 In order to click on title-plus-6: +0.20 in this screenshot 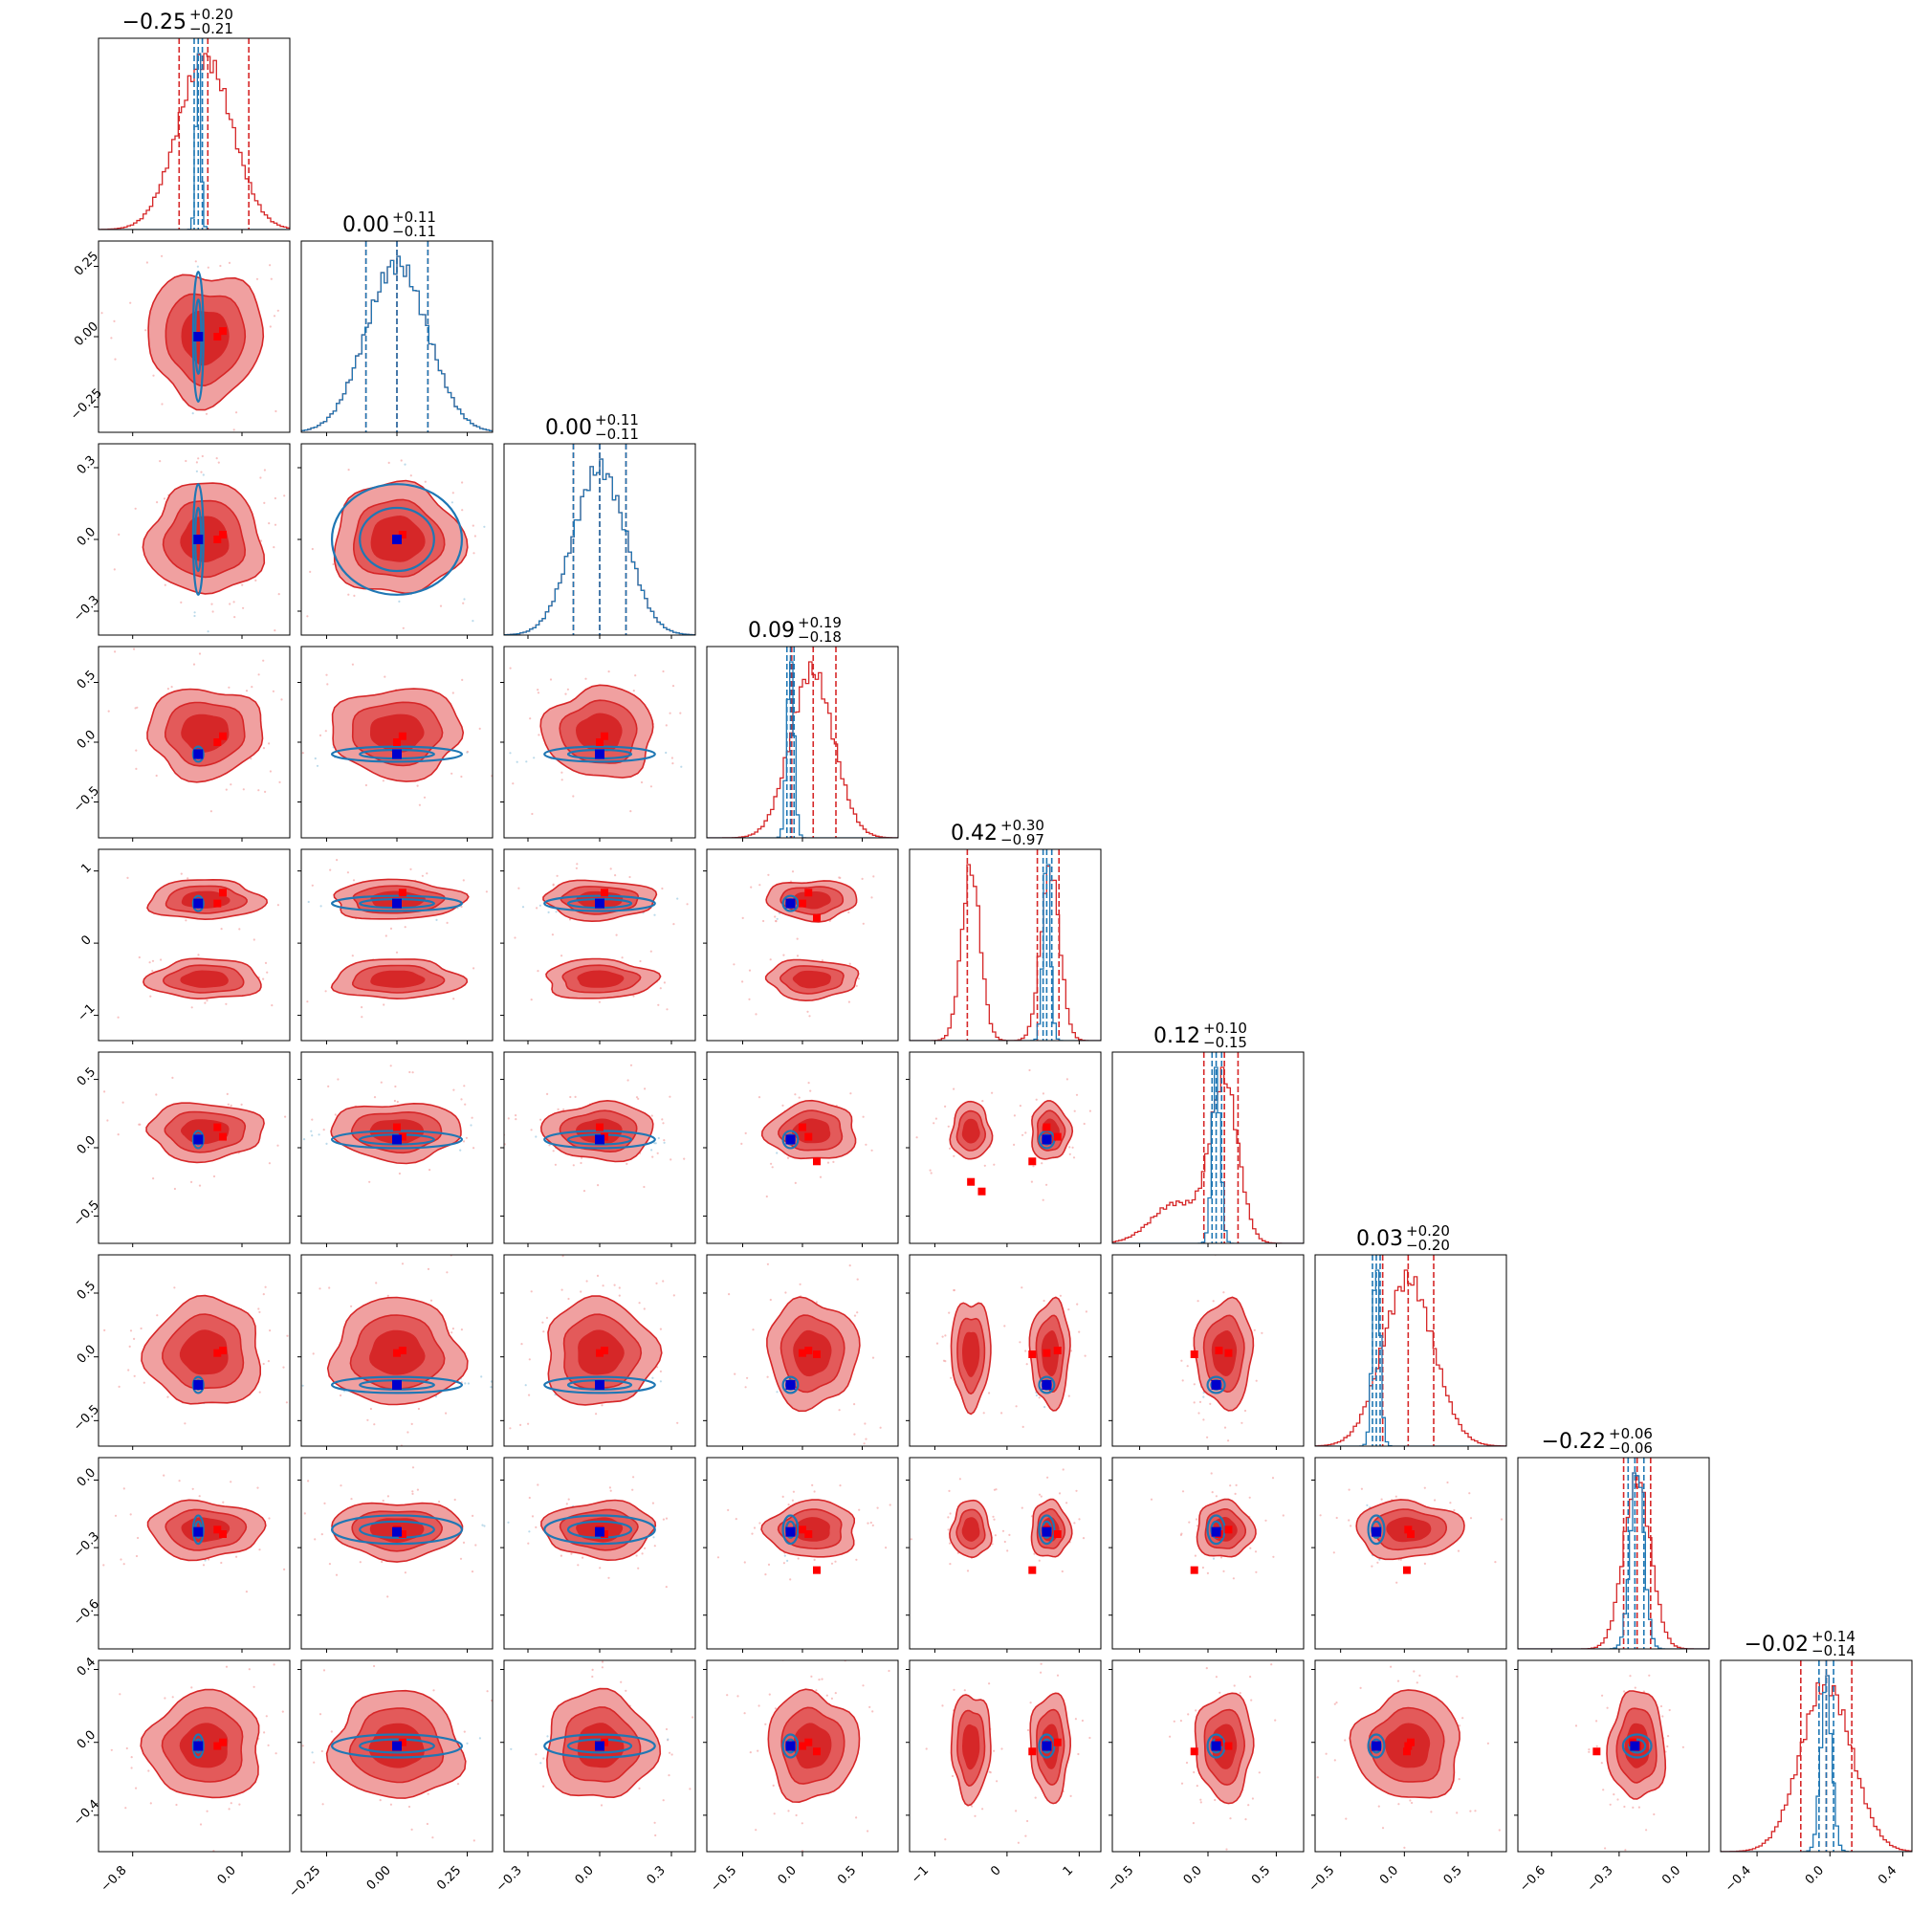, I will do `click(1428, 1231)`.